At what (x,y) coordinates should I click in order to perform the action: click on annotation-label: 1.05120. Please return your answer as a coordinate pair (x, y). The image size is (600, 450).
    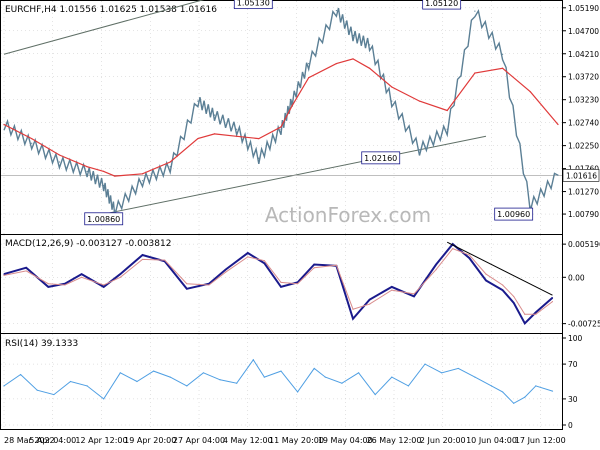
    Looking at the image, I should click on (441, 4).